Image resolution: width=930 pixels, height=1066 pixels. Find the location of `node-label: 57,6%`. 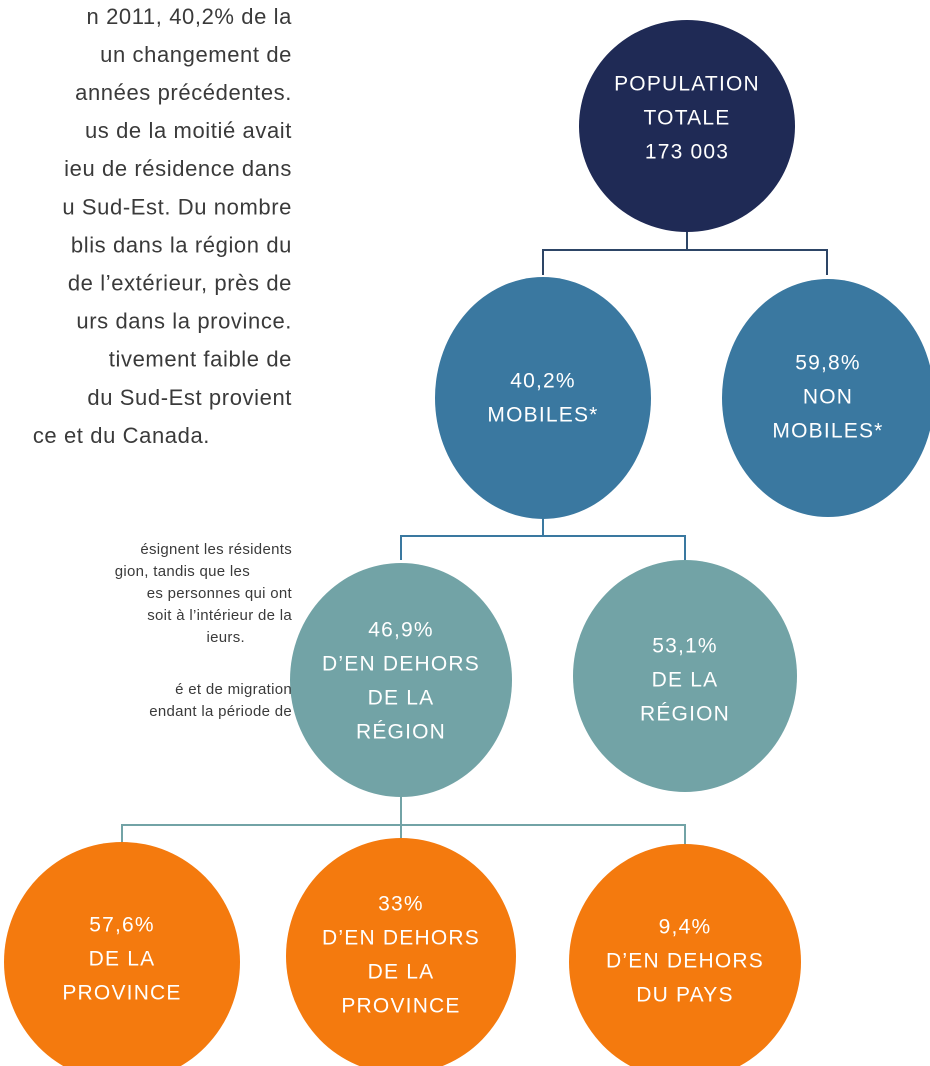

node-label: 57,6% is located at coordinates (122, 925).